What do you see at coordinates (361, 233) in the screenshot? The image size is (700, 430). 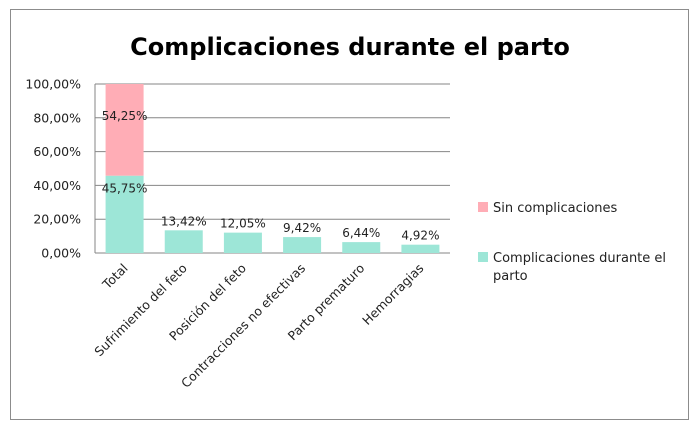 I see `data-label: 6,44%` at bounding box center [361, 233].